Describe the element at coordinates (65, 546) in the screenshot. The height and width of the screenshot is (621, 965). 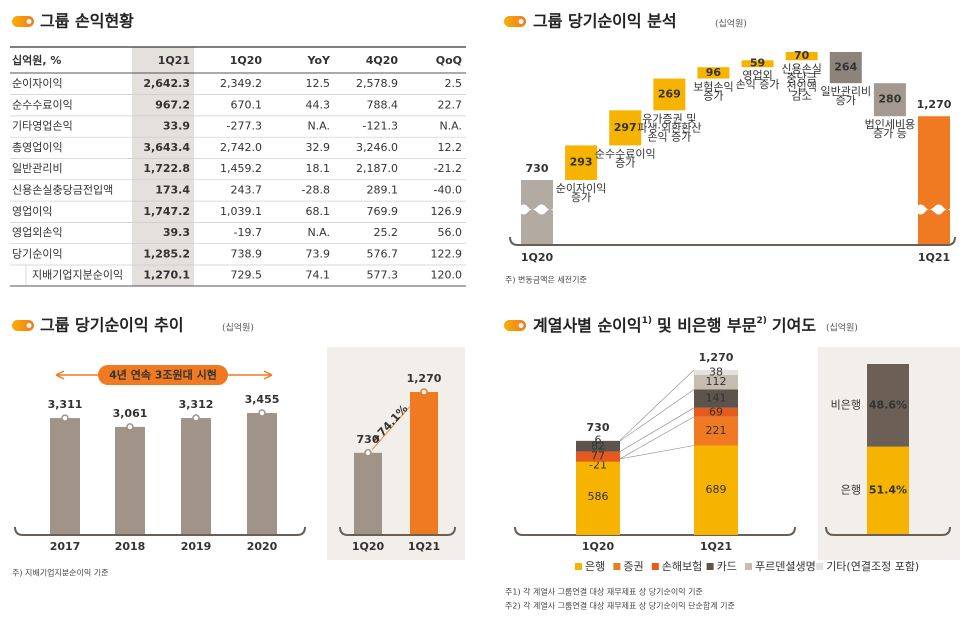
I see `category-label: 2017` at that location.